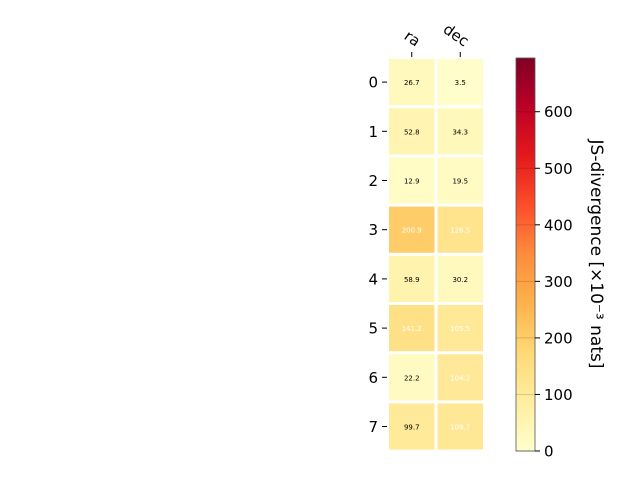  Describe the element at coordinates (373, 181) in the screenshot. I see `row-tick-label-2: 2` at that location.